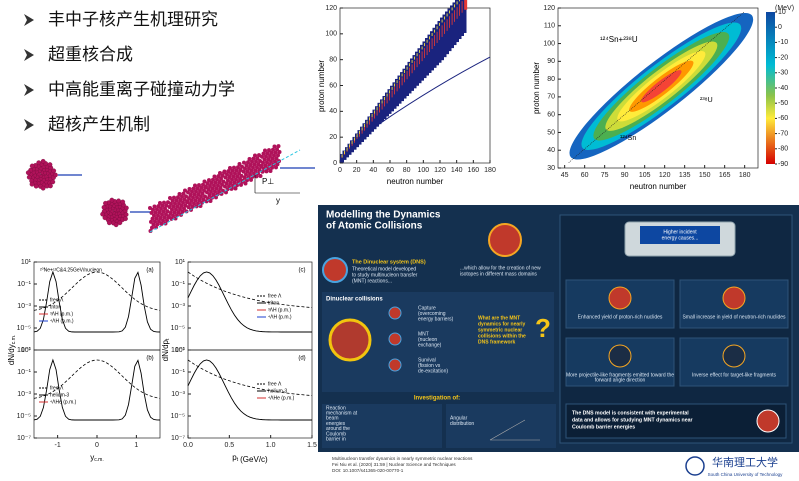 The height and width of the screenshot is (481, 799). I want to click on label-part: dN/dp, so click(165, 350).